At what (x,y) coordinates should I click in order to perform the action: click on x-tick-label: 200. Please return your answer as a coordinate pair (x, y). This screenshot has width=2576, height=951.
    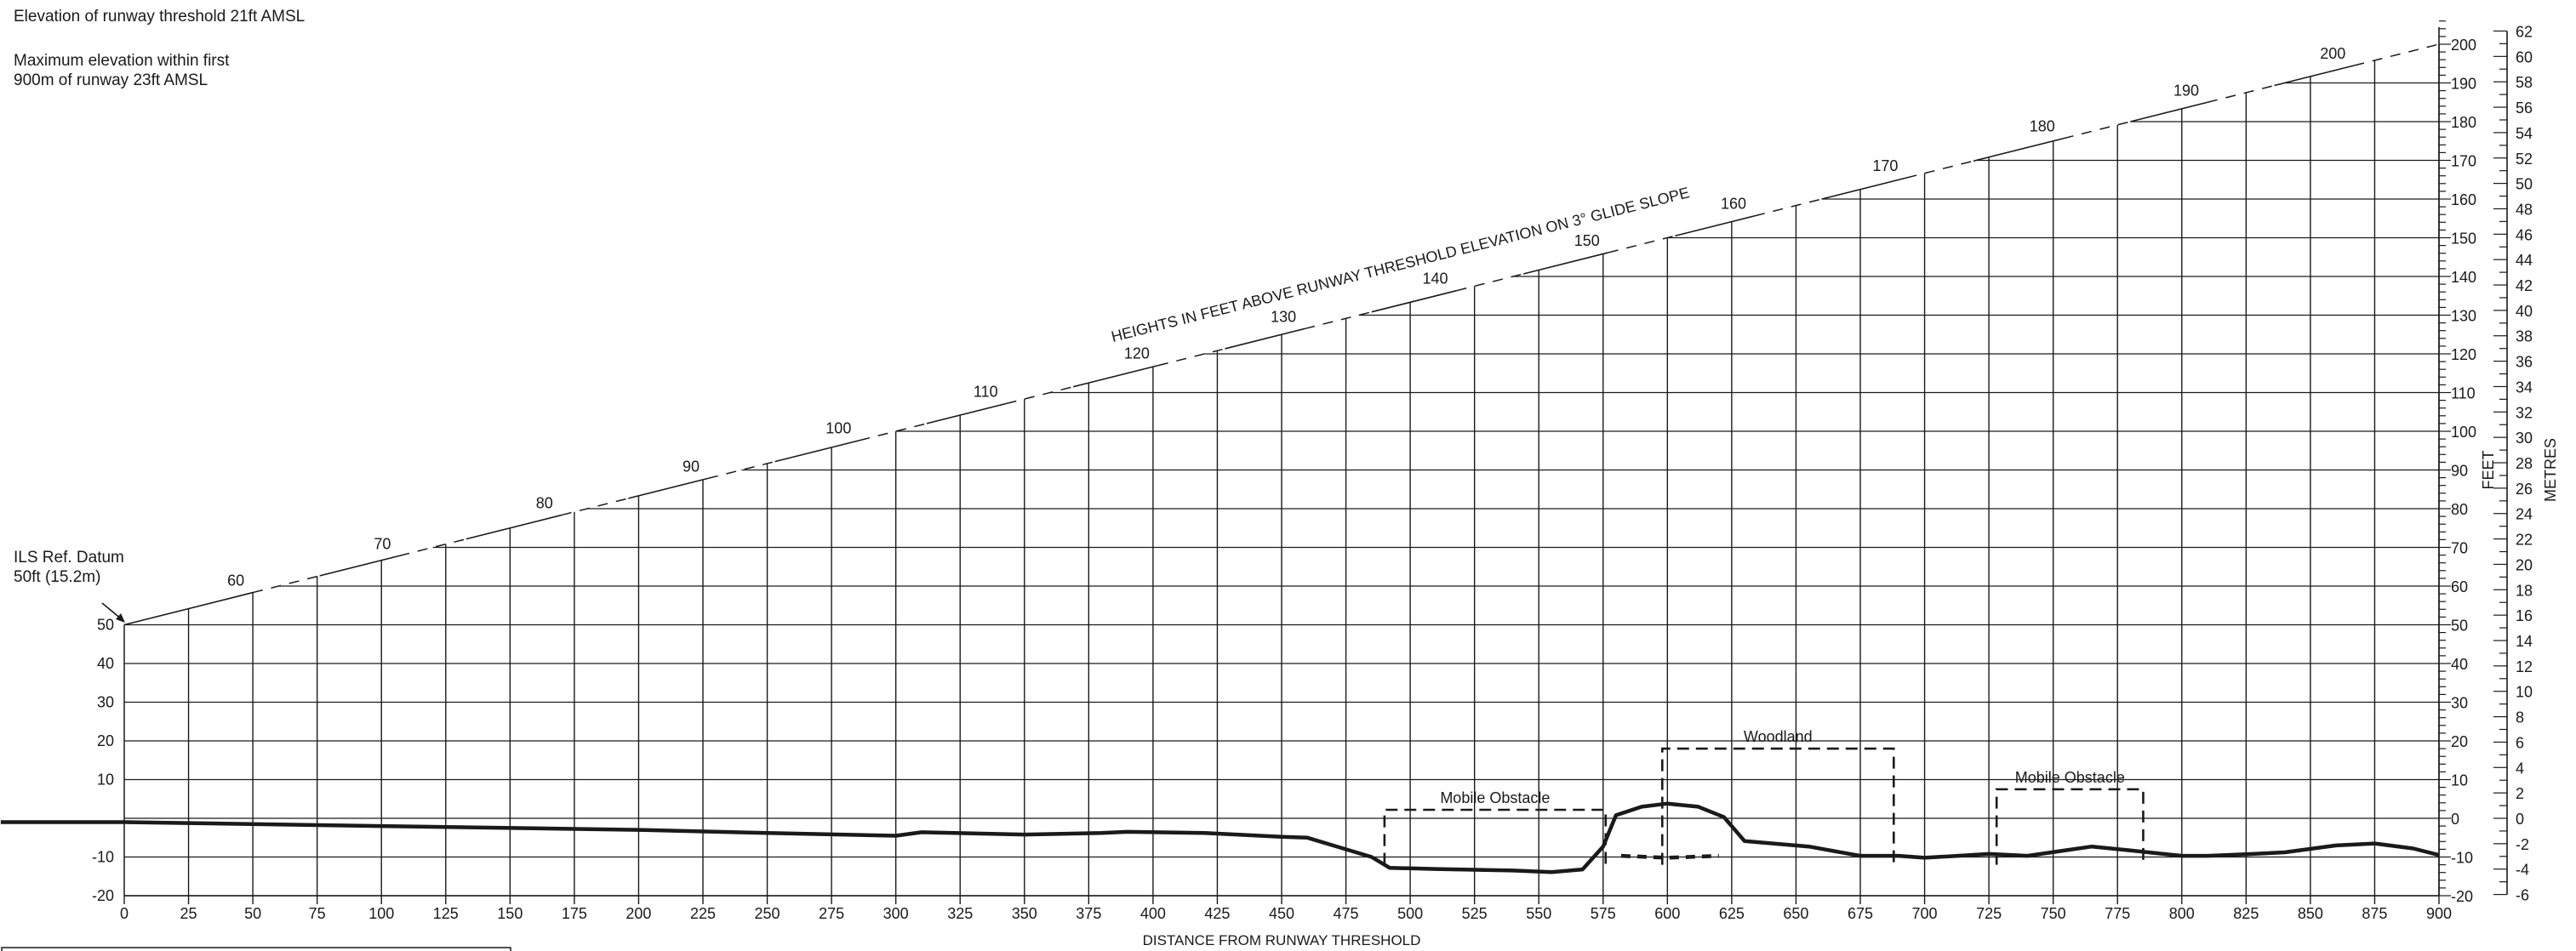
    Looking at the image, I should click on (638, 914).